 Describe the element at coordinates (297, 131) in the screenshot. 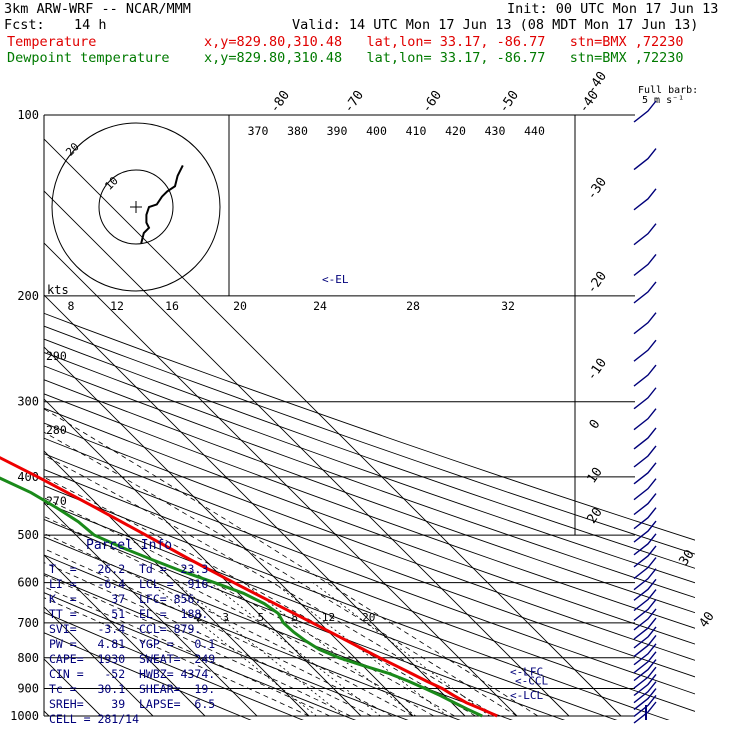

I see `theta-label: 380` at that location.